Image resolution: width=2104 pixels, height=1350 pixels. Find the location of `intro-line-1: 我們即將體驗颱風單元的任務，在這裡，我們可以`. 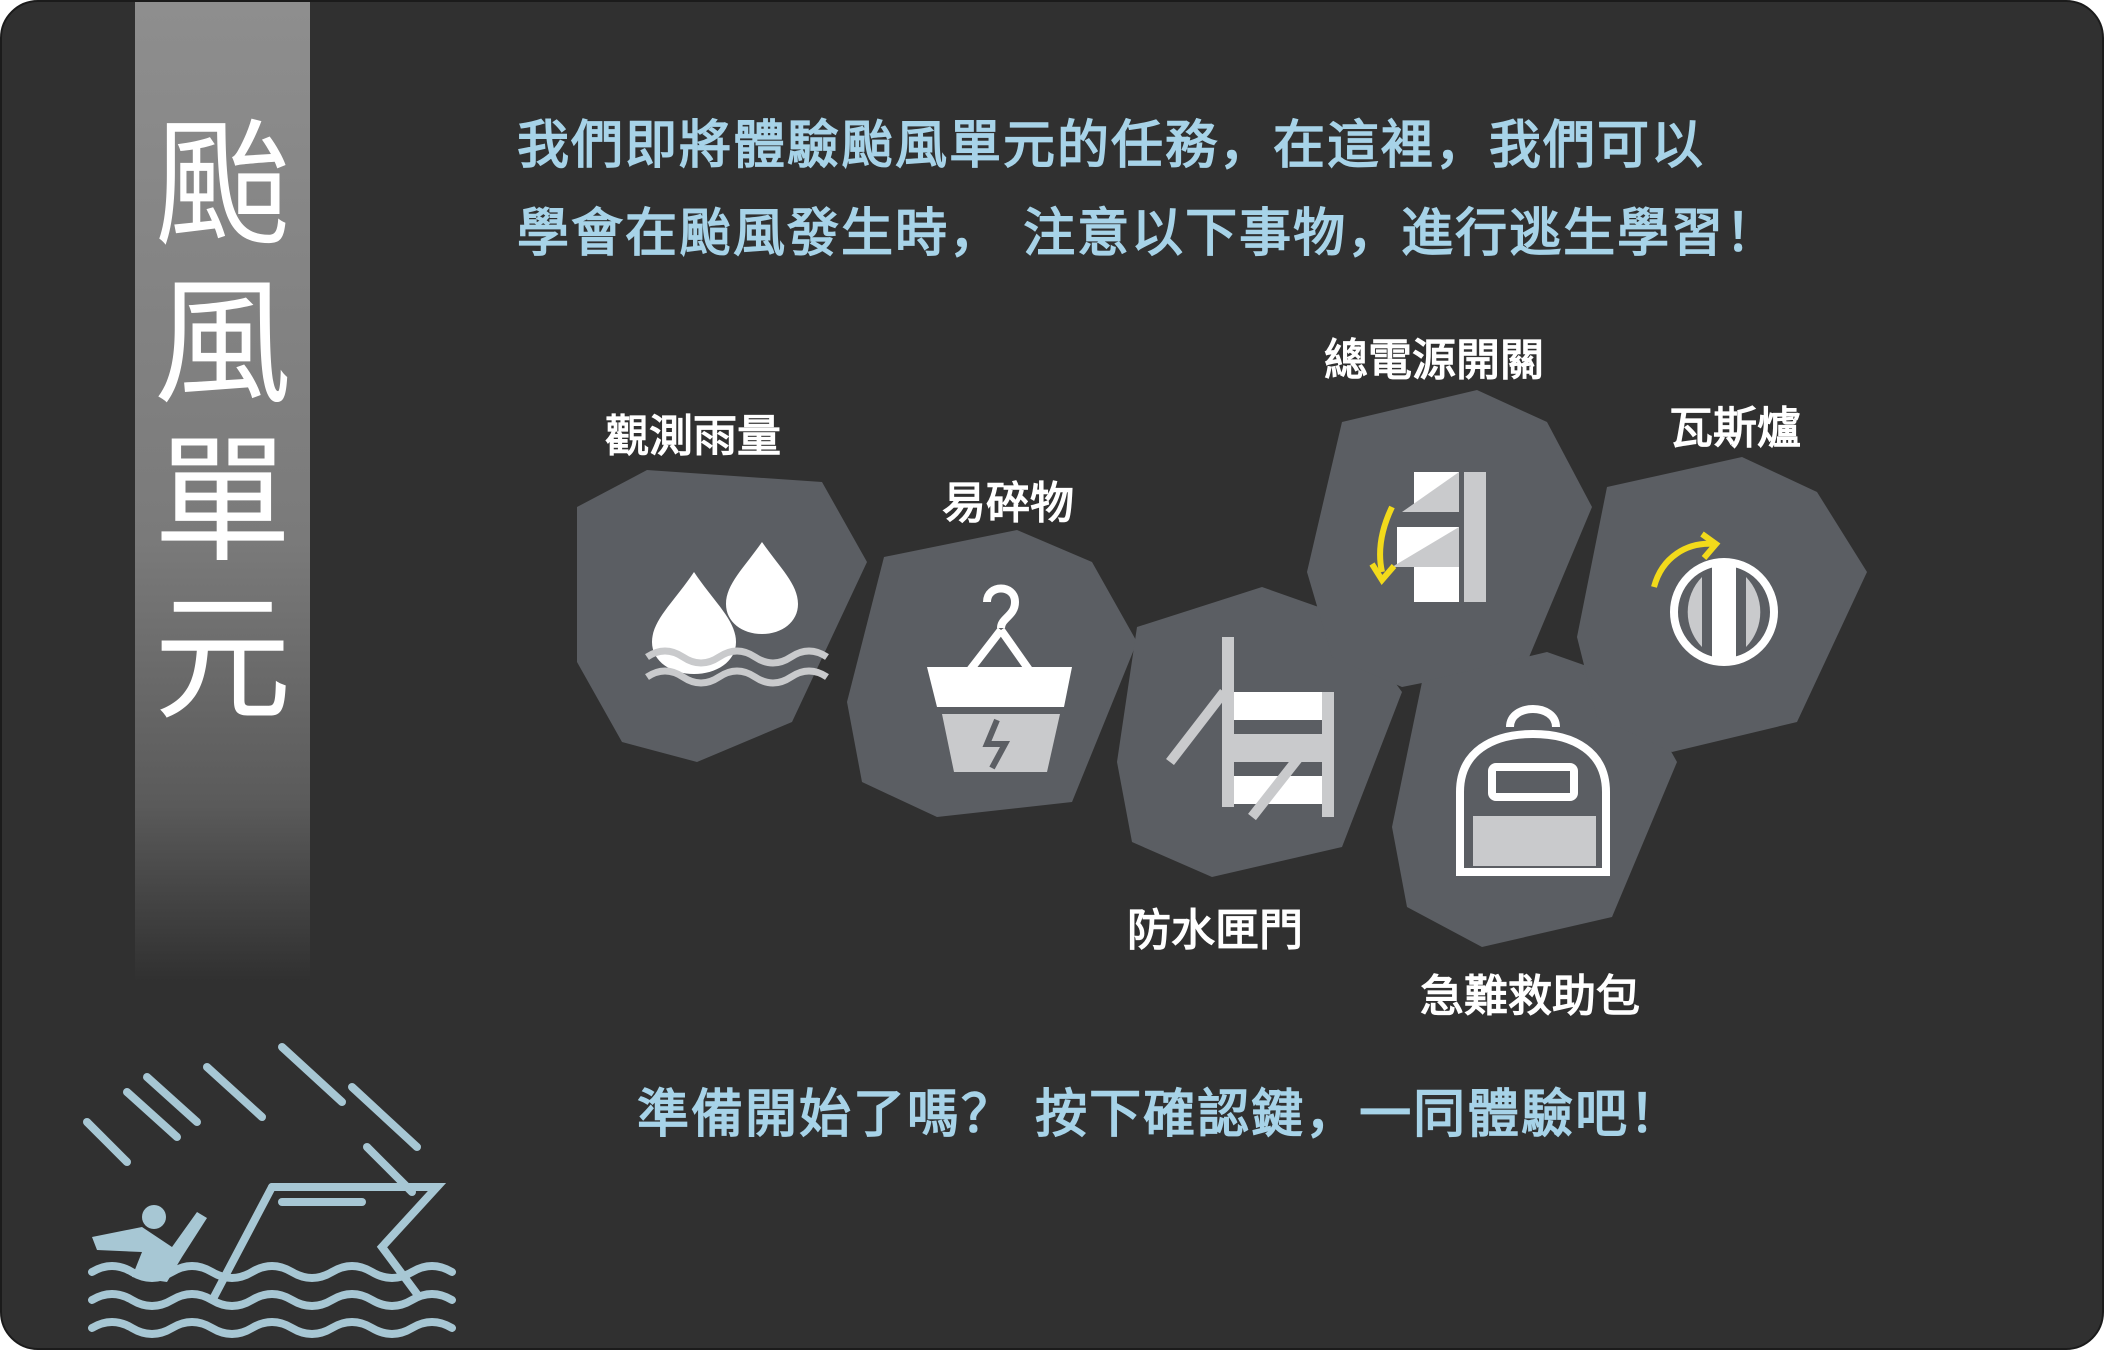

intro-line-1: 我們即將體驗颱風單元的任務，在這裡，我們可以 is located at coordinates (1111, 146).